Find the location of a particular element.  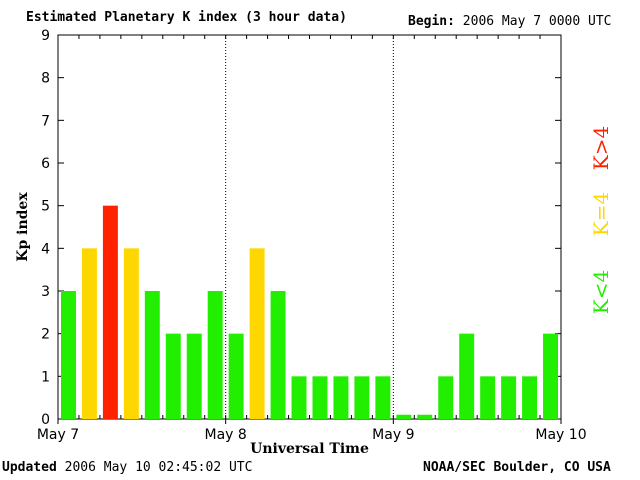

y-axis-title: Kp index is located at coordinates (23, 227).